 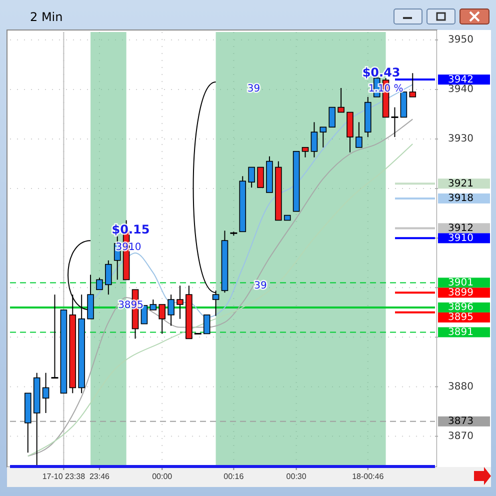 What do you see at coordinates (461, 40) in the screenshot?
I see `y-tick-label: 3950` at bounding box center [461, 40].